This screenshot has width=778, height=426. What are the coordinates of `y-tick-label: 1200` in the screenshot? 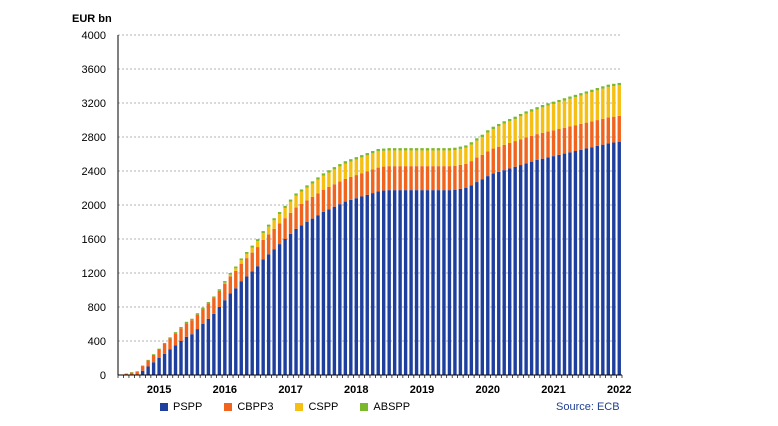 It's located at (94, 274).